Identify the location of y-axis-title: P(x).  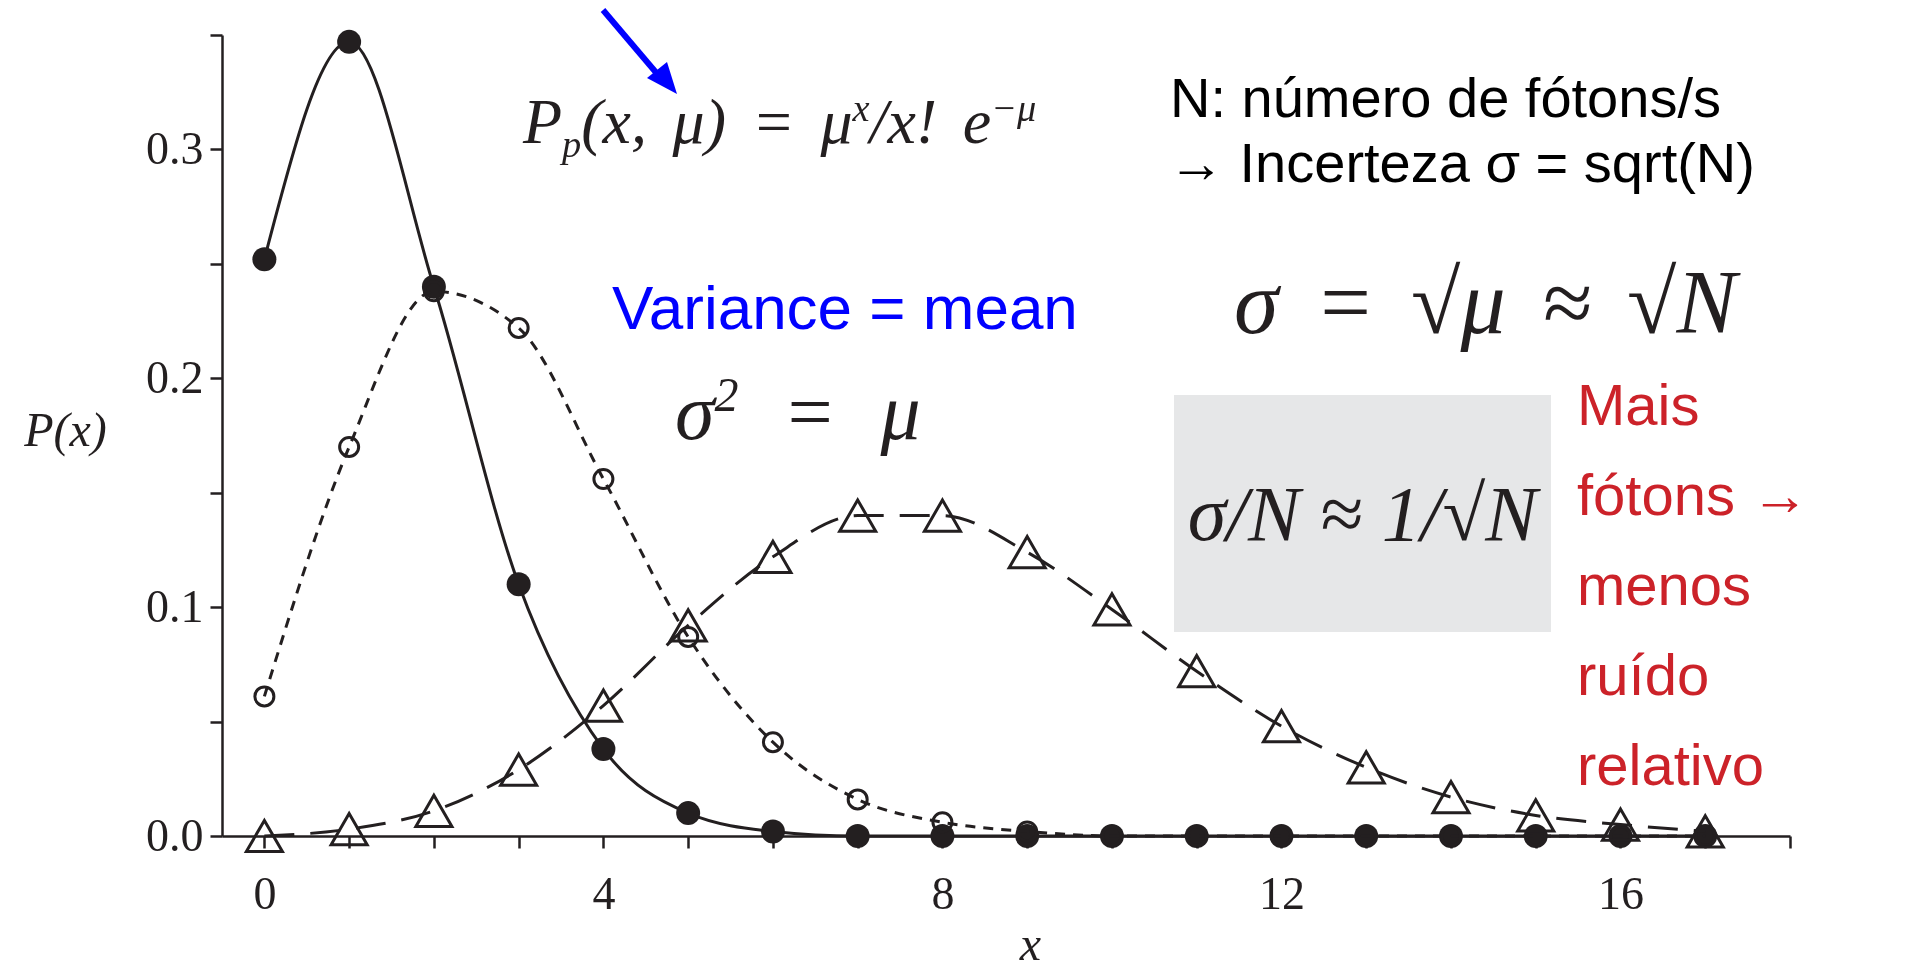
(65, 429).